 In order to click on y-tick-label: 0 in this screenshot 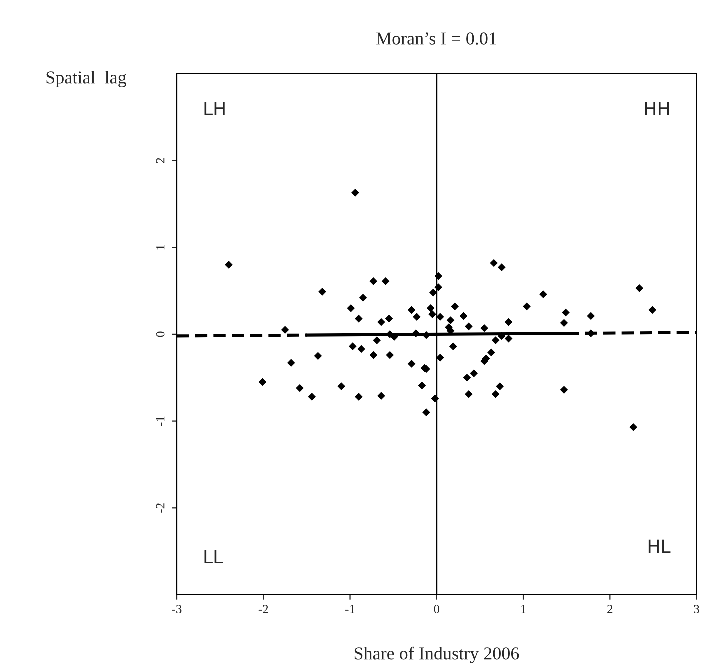, I will do `click(160, 335)`.